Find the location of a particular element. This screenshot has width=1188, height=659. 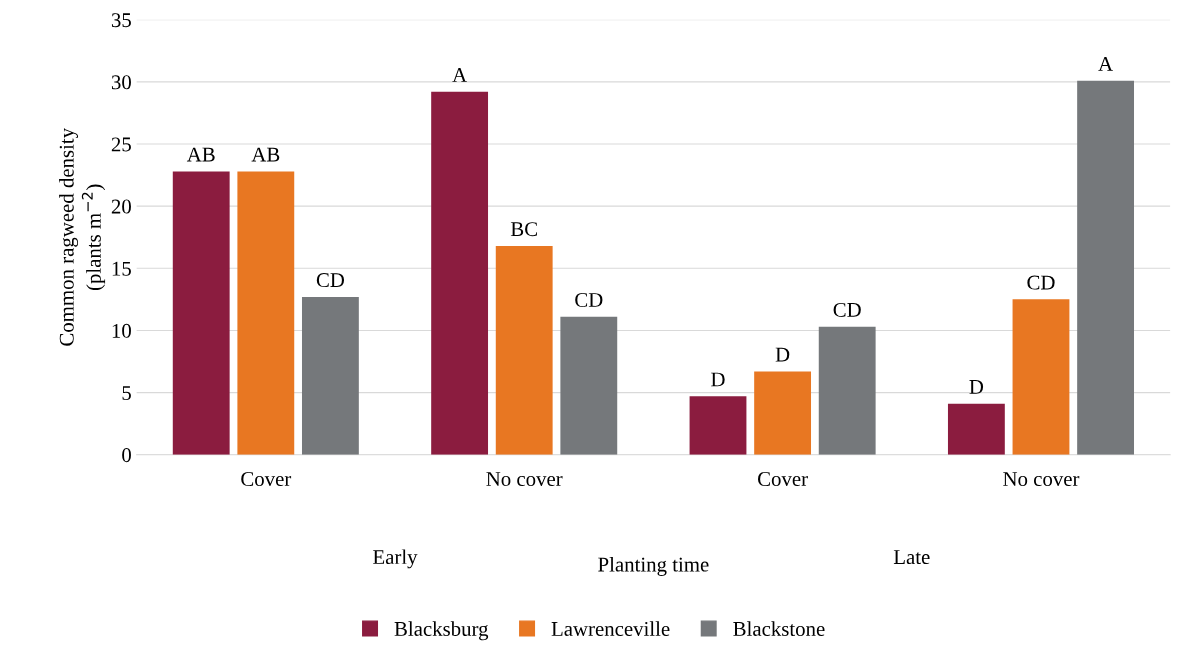

y-tick-label: 30 is located at coordinates (121, 82).